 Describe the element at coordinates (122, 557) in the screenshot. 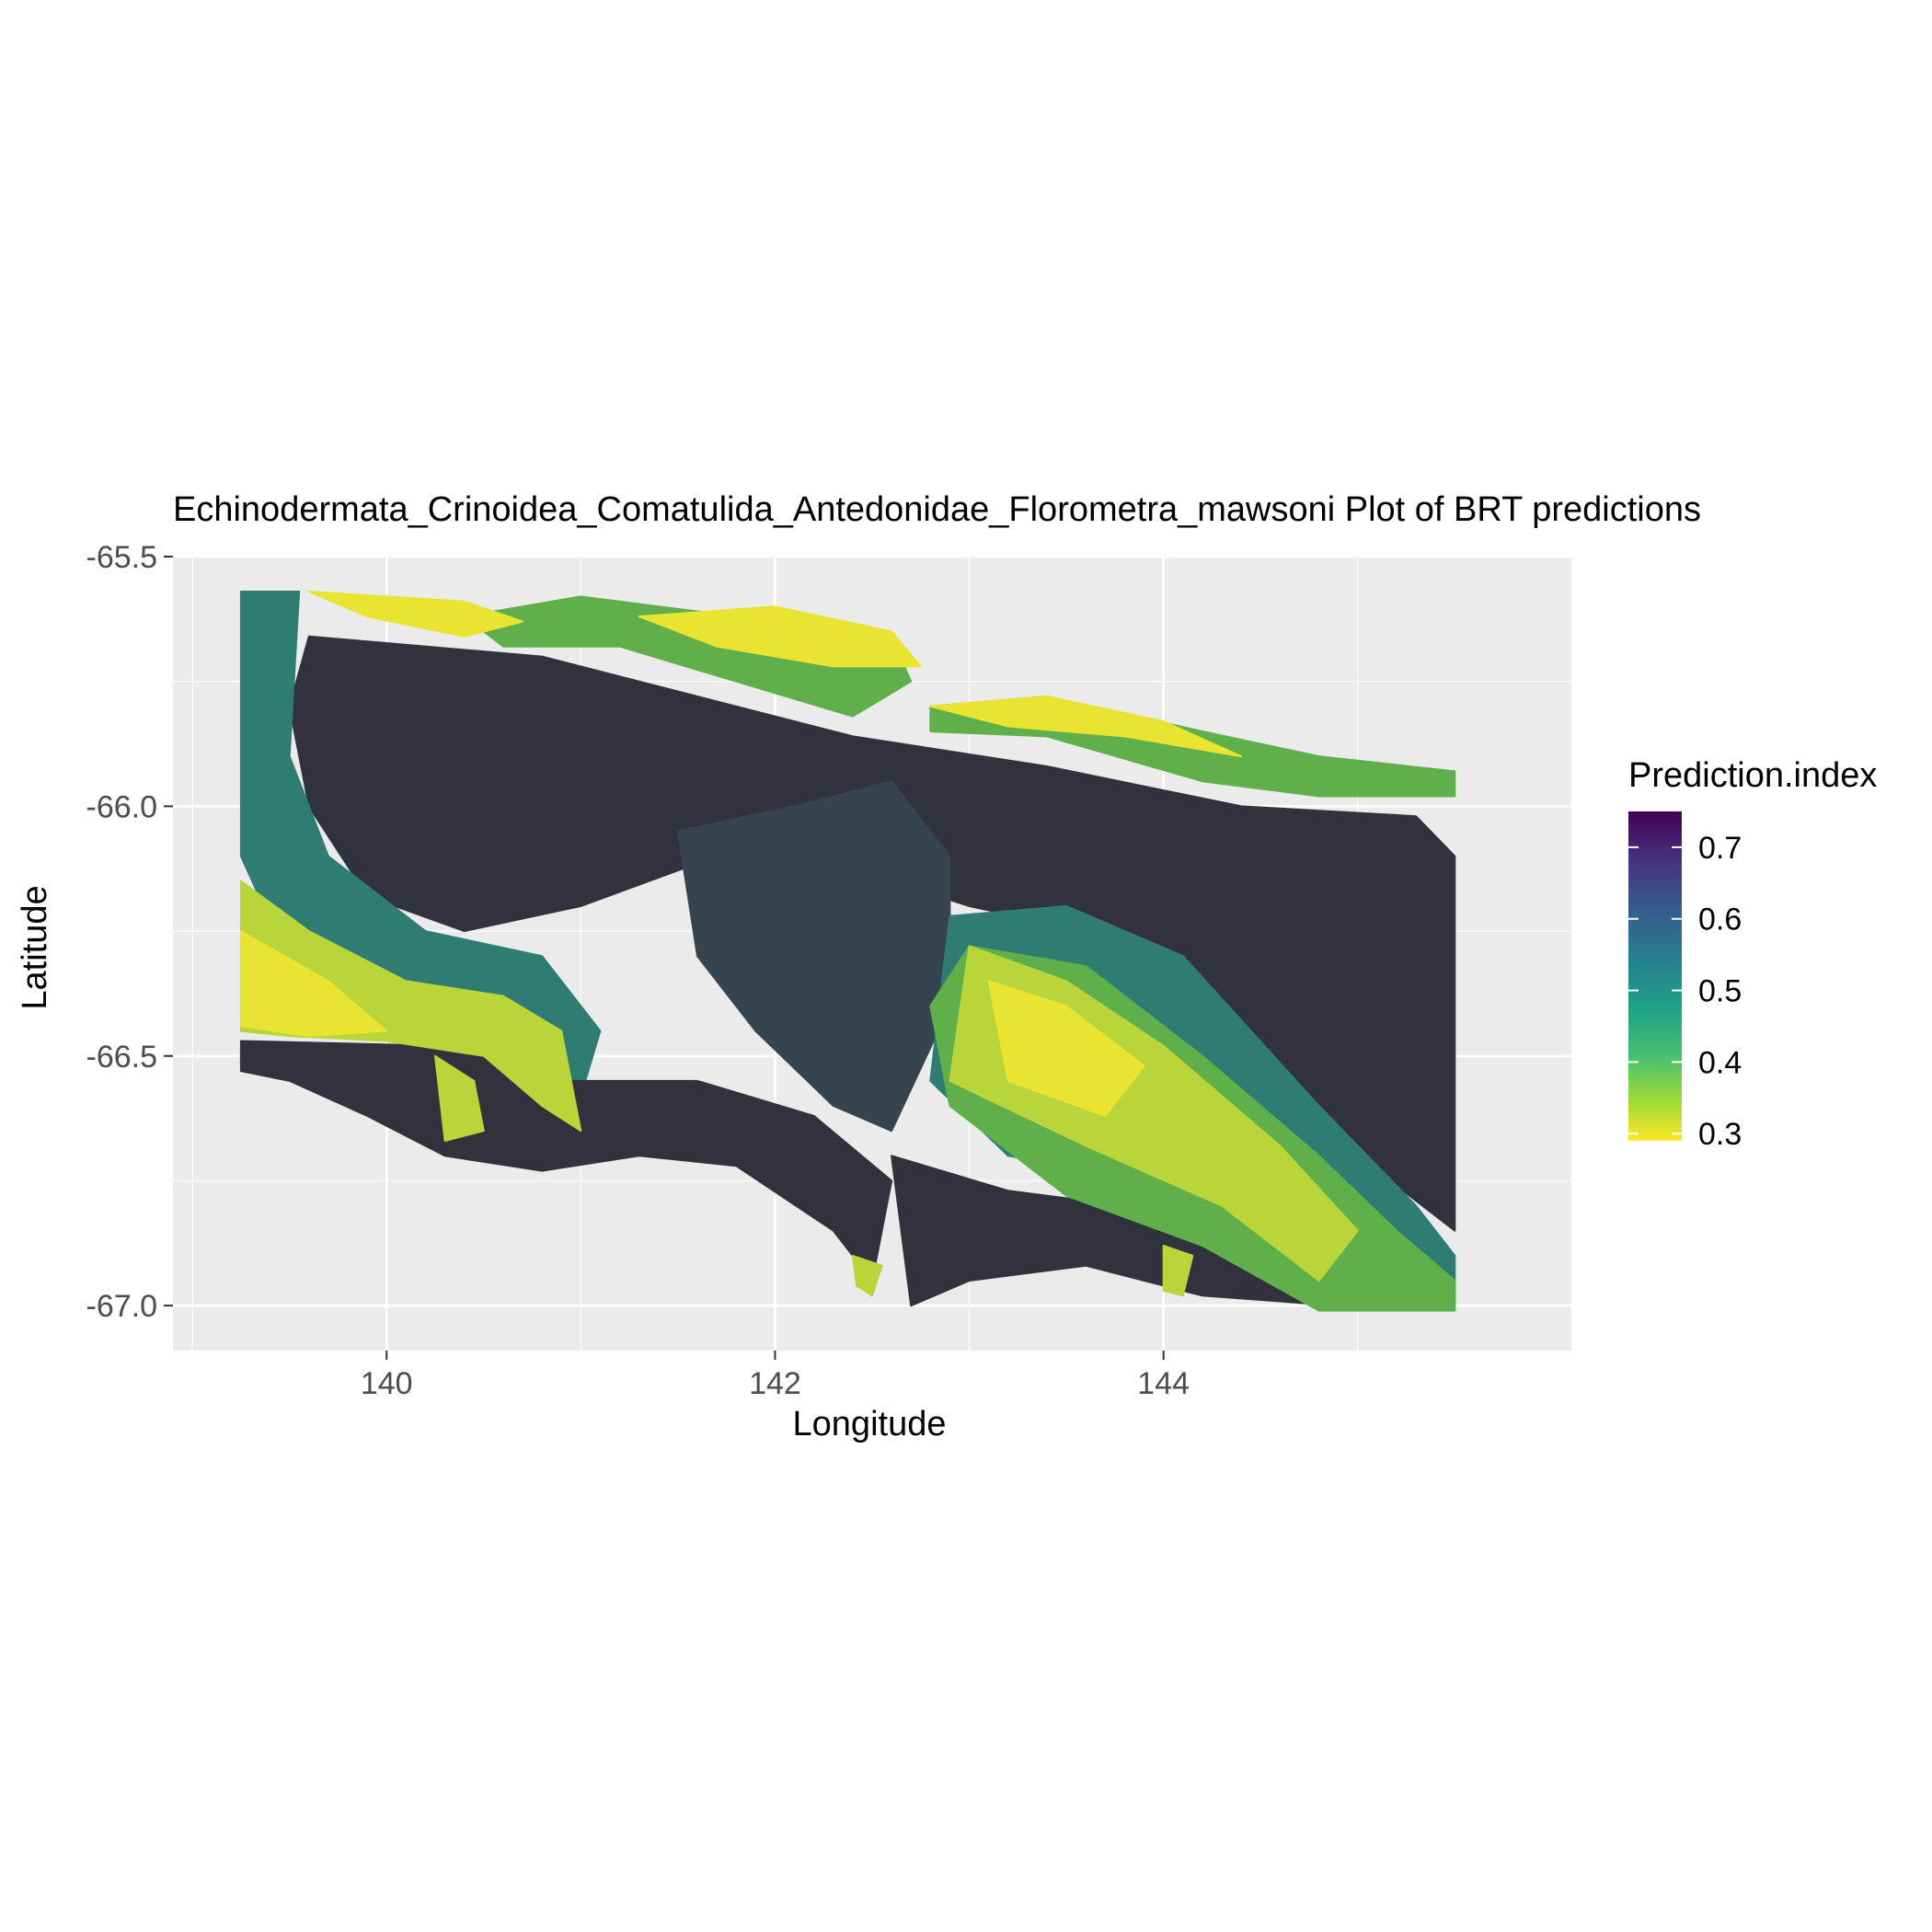

I see `y-tick-label: -65.5` at that location.